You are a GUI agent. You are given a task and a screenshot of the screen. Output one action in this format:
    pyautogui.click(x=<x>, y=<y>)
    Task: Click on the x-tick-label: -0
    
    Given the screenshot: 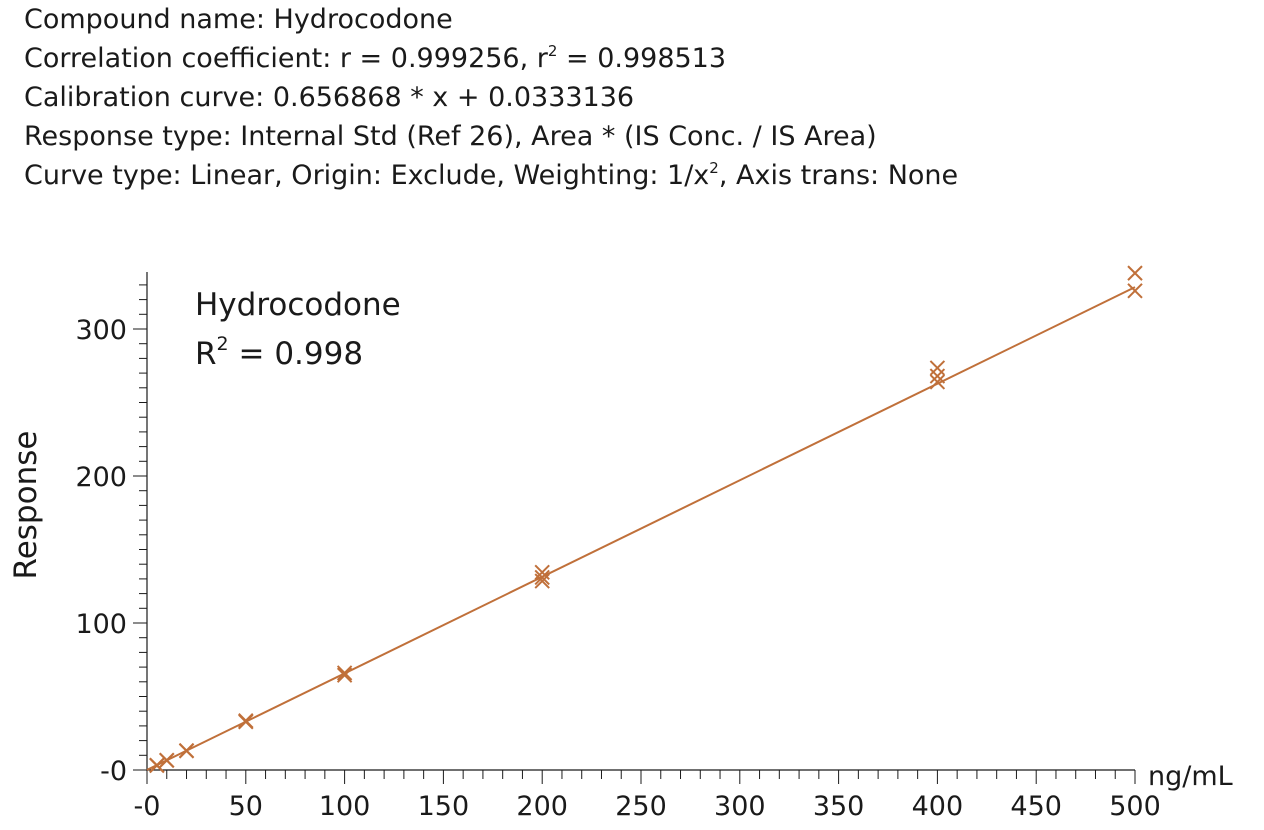 What is the action you would take?
    pyautogui.click(x=147, y=806)
    